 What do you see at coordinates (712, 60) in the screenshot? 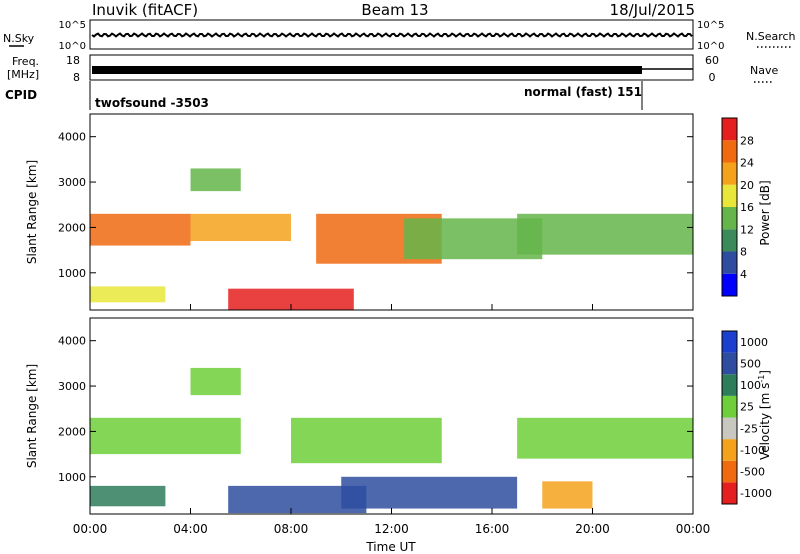
I see `nave-right-tick-top: 60` at bounding box center [712, 60].